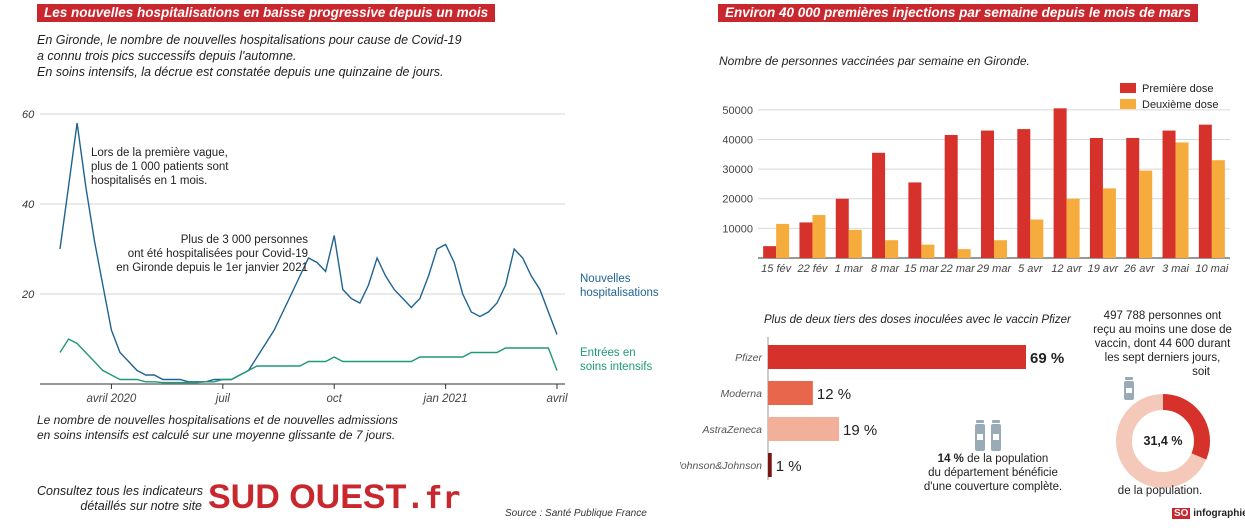  I want to click on donut-slice-value, so click(1163, 441).